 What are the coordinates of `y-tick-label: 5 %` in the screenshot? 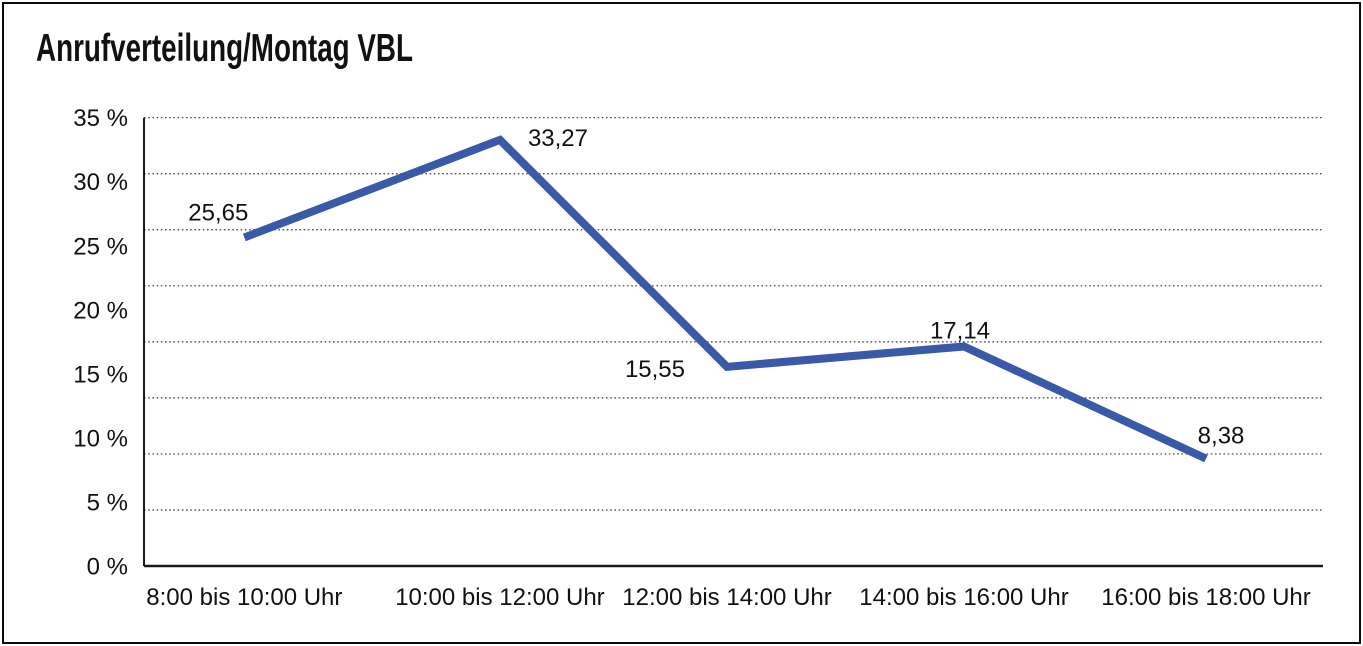 It's located at (107, 502).